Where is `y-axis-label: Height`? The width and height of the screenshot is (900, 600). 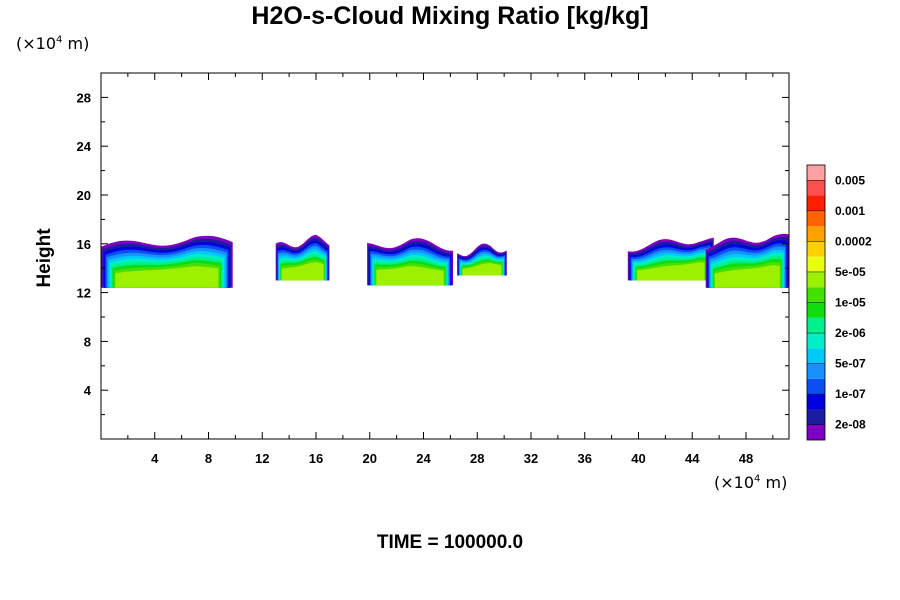
y-axis-label: Height is located at coordinates (44, 258).